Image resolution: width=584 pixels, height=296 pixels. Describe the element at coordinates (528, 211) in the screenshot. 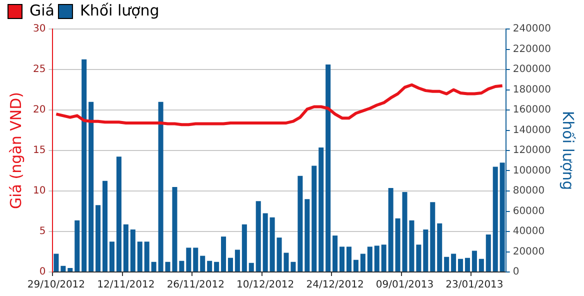

I see `y2-tick-label: 60000` at that location.